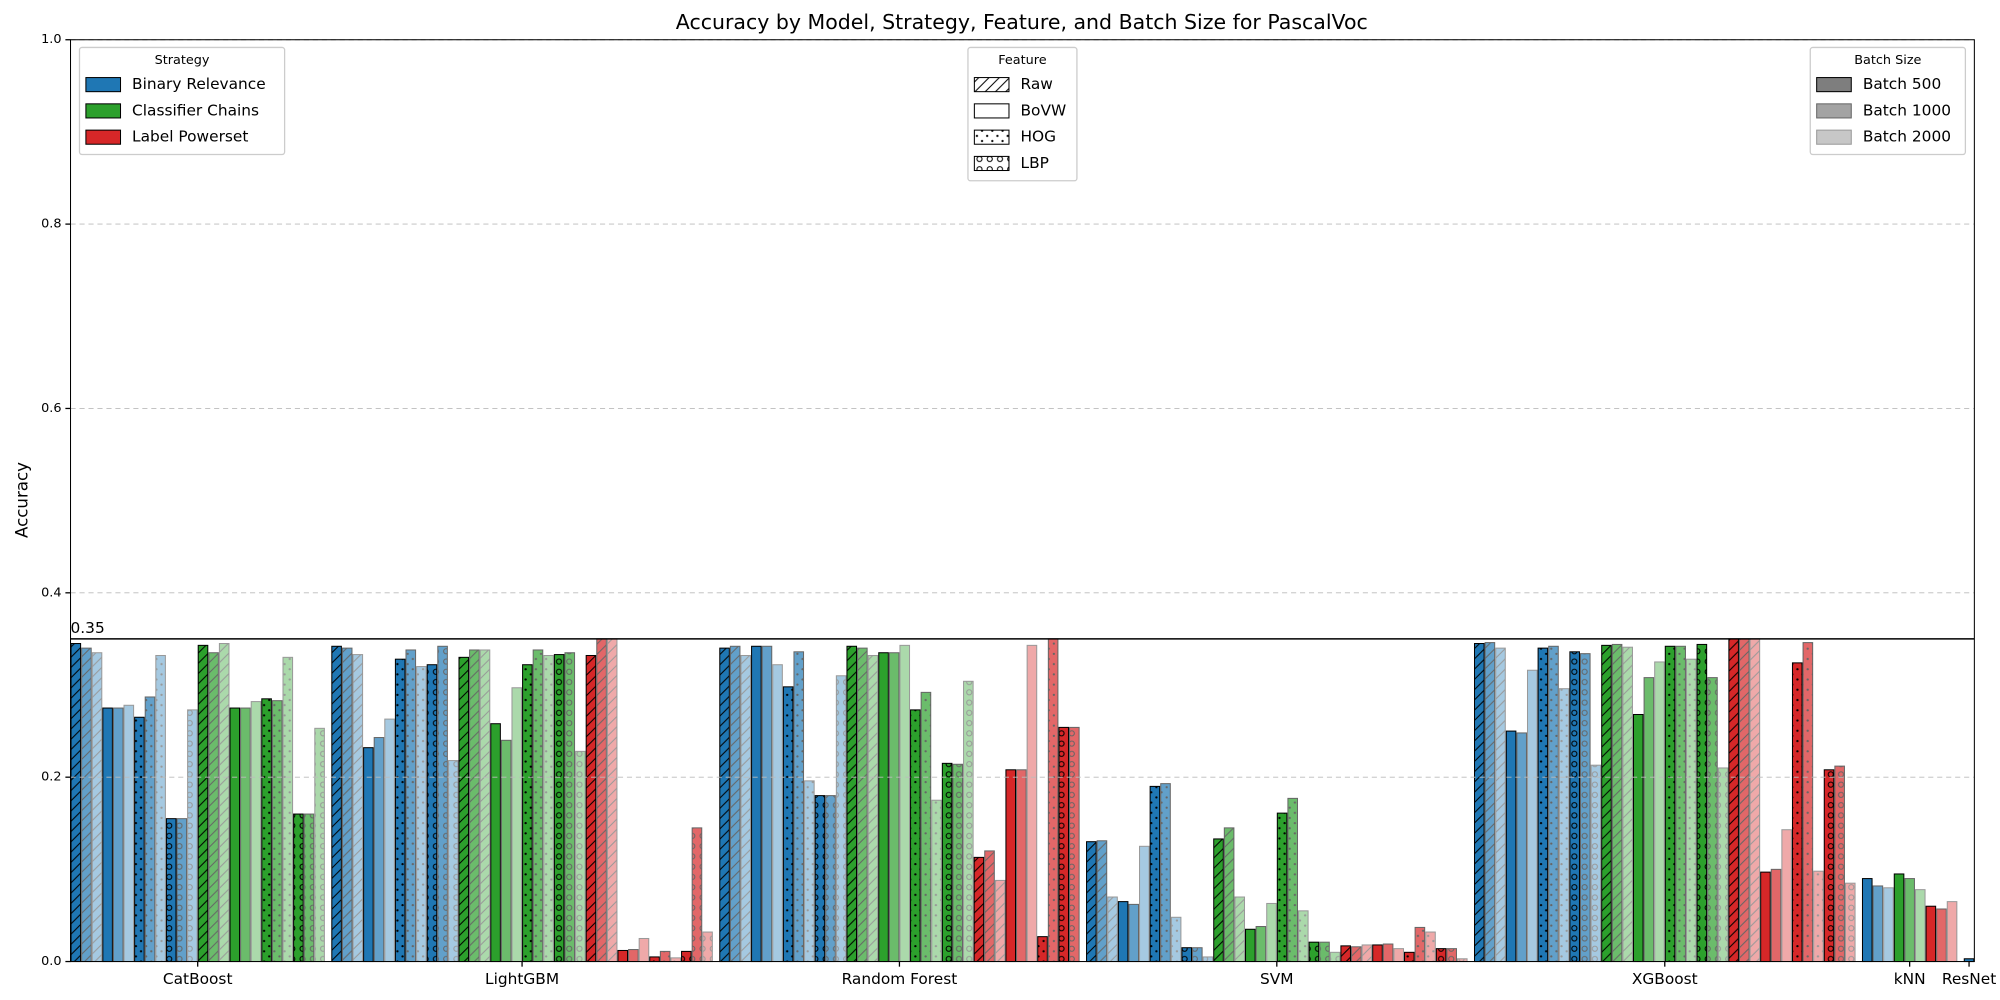 The width and height of the screenshot is (2000, 1000). What do you see at coordinates (991, 137) in the screenshot?
I see `legend-hatch` at bounding box center [991, 137].